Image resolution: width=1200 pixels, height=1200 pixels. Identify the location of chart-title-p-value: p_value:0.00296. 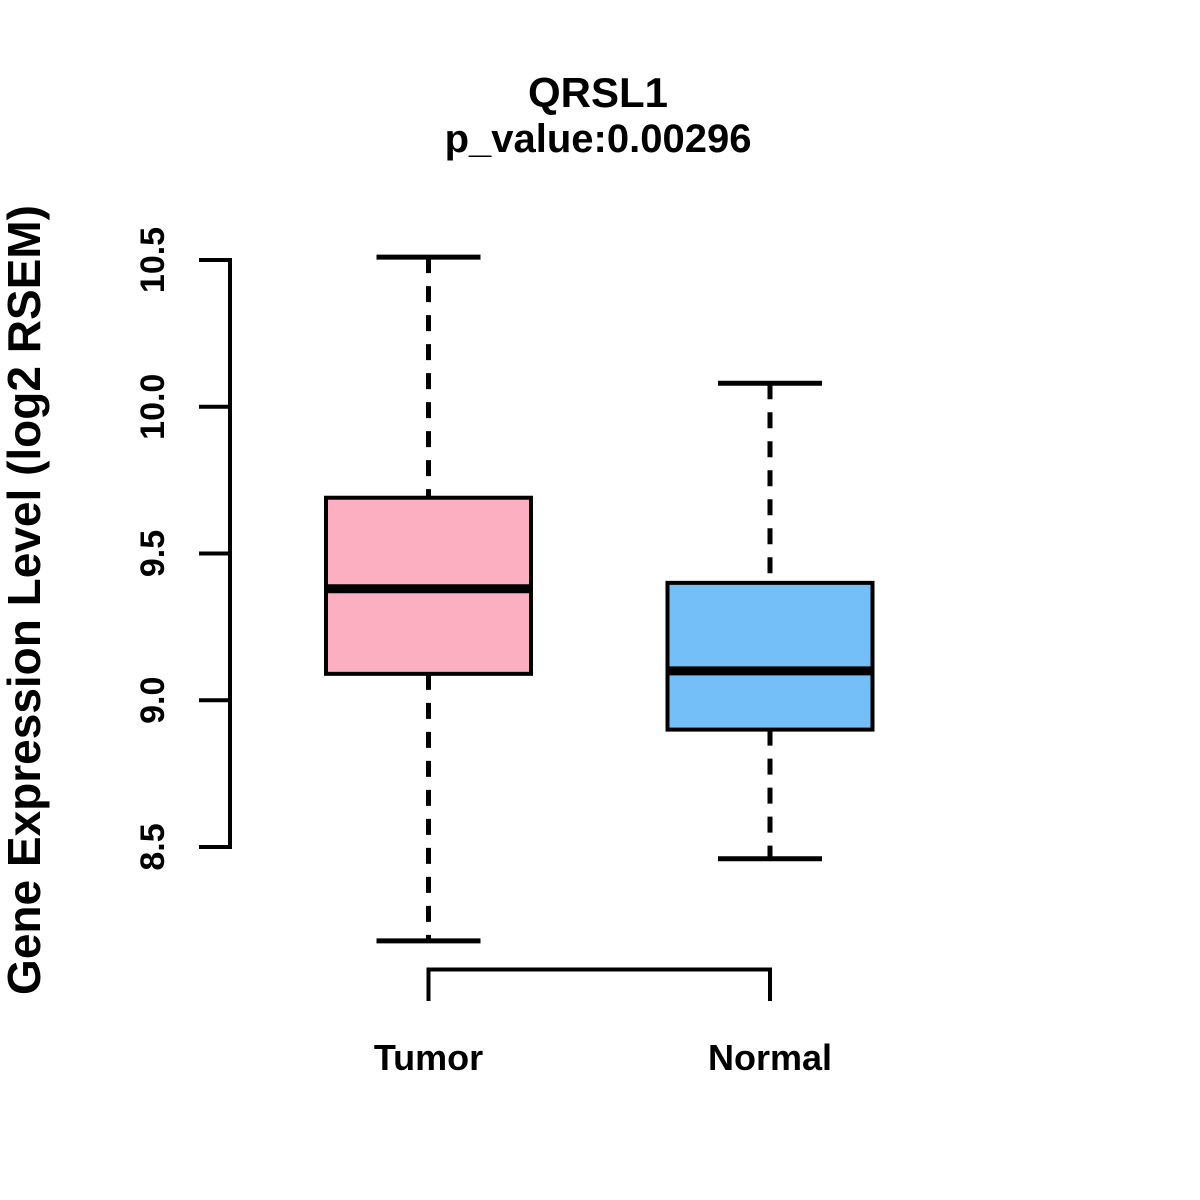
(598, 139).